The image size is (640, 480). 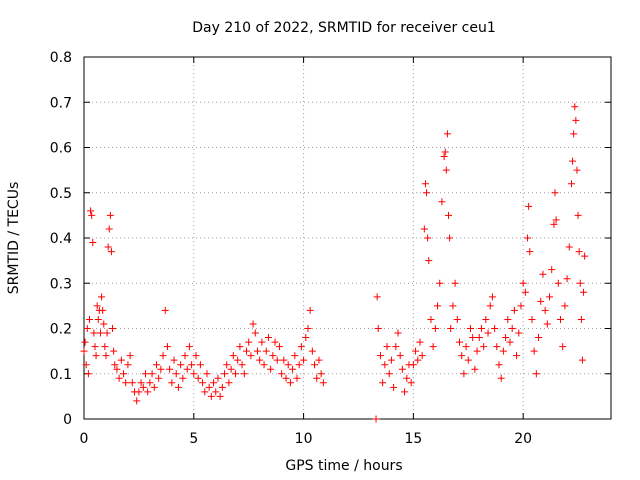 I want to click on y-tick-label: 0.1, so click(x=61, y=375).